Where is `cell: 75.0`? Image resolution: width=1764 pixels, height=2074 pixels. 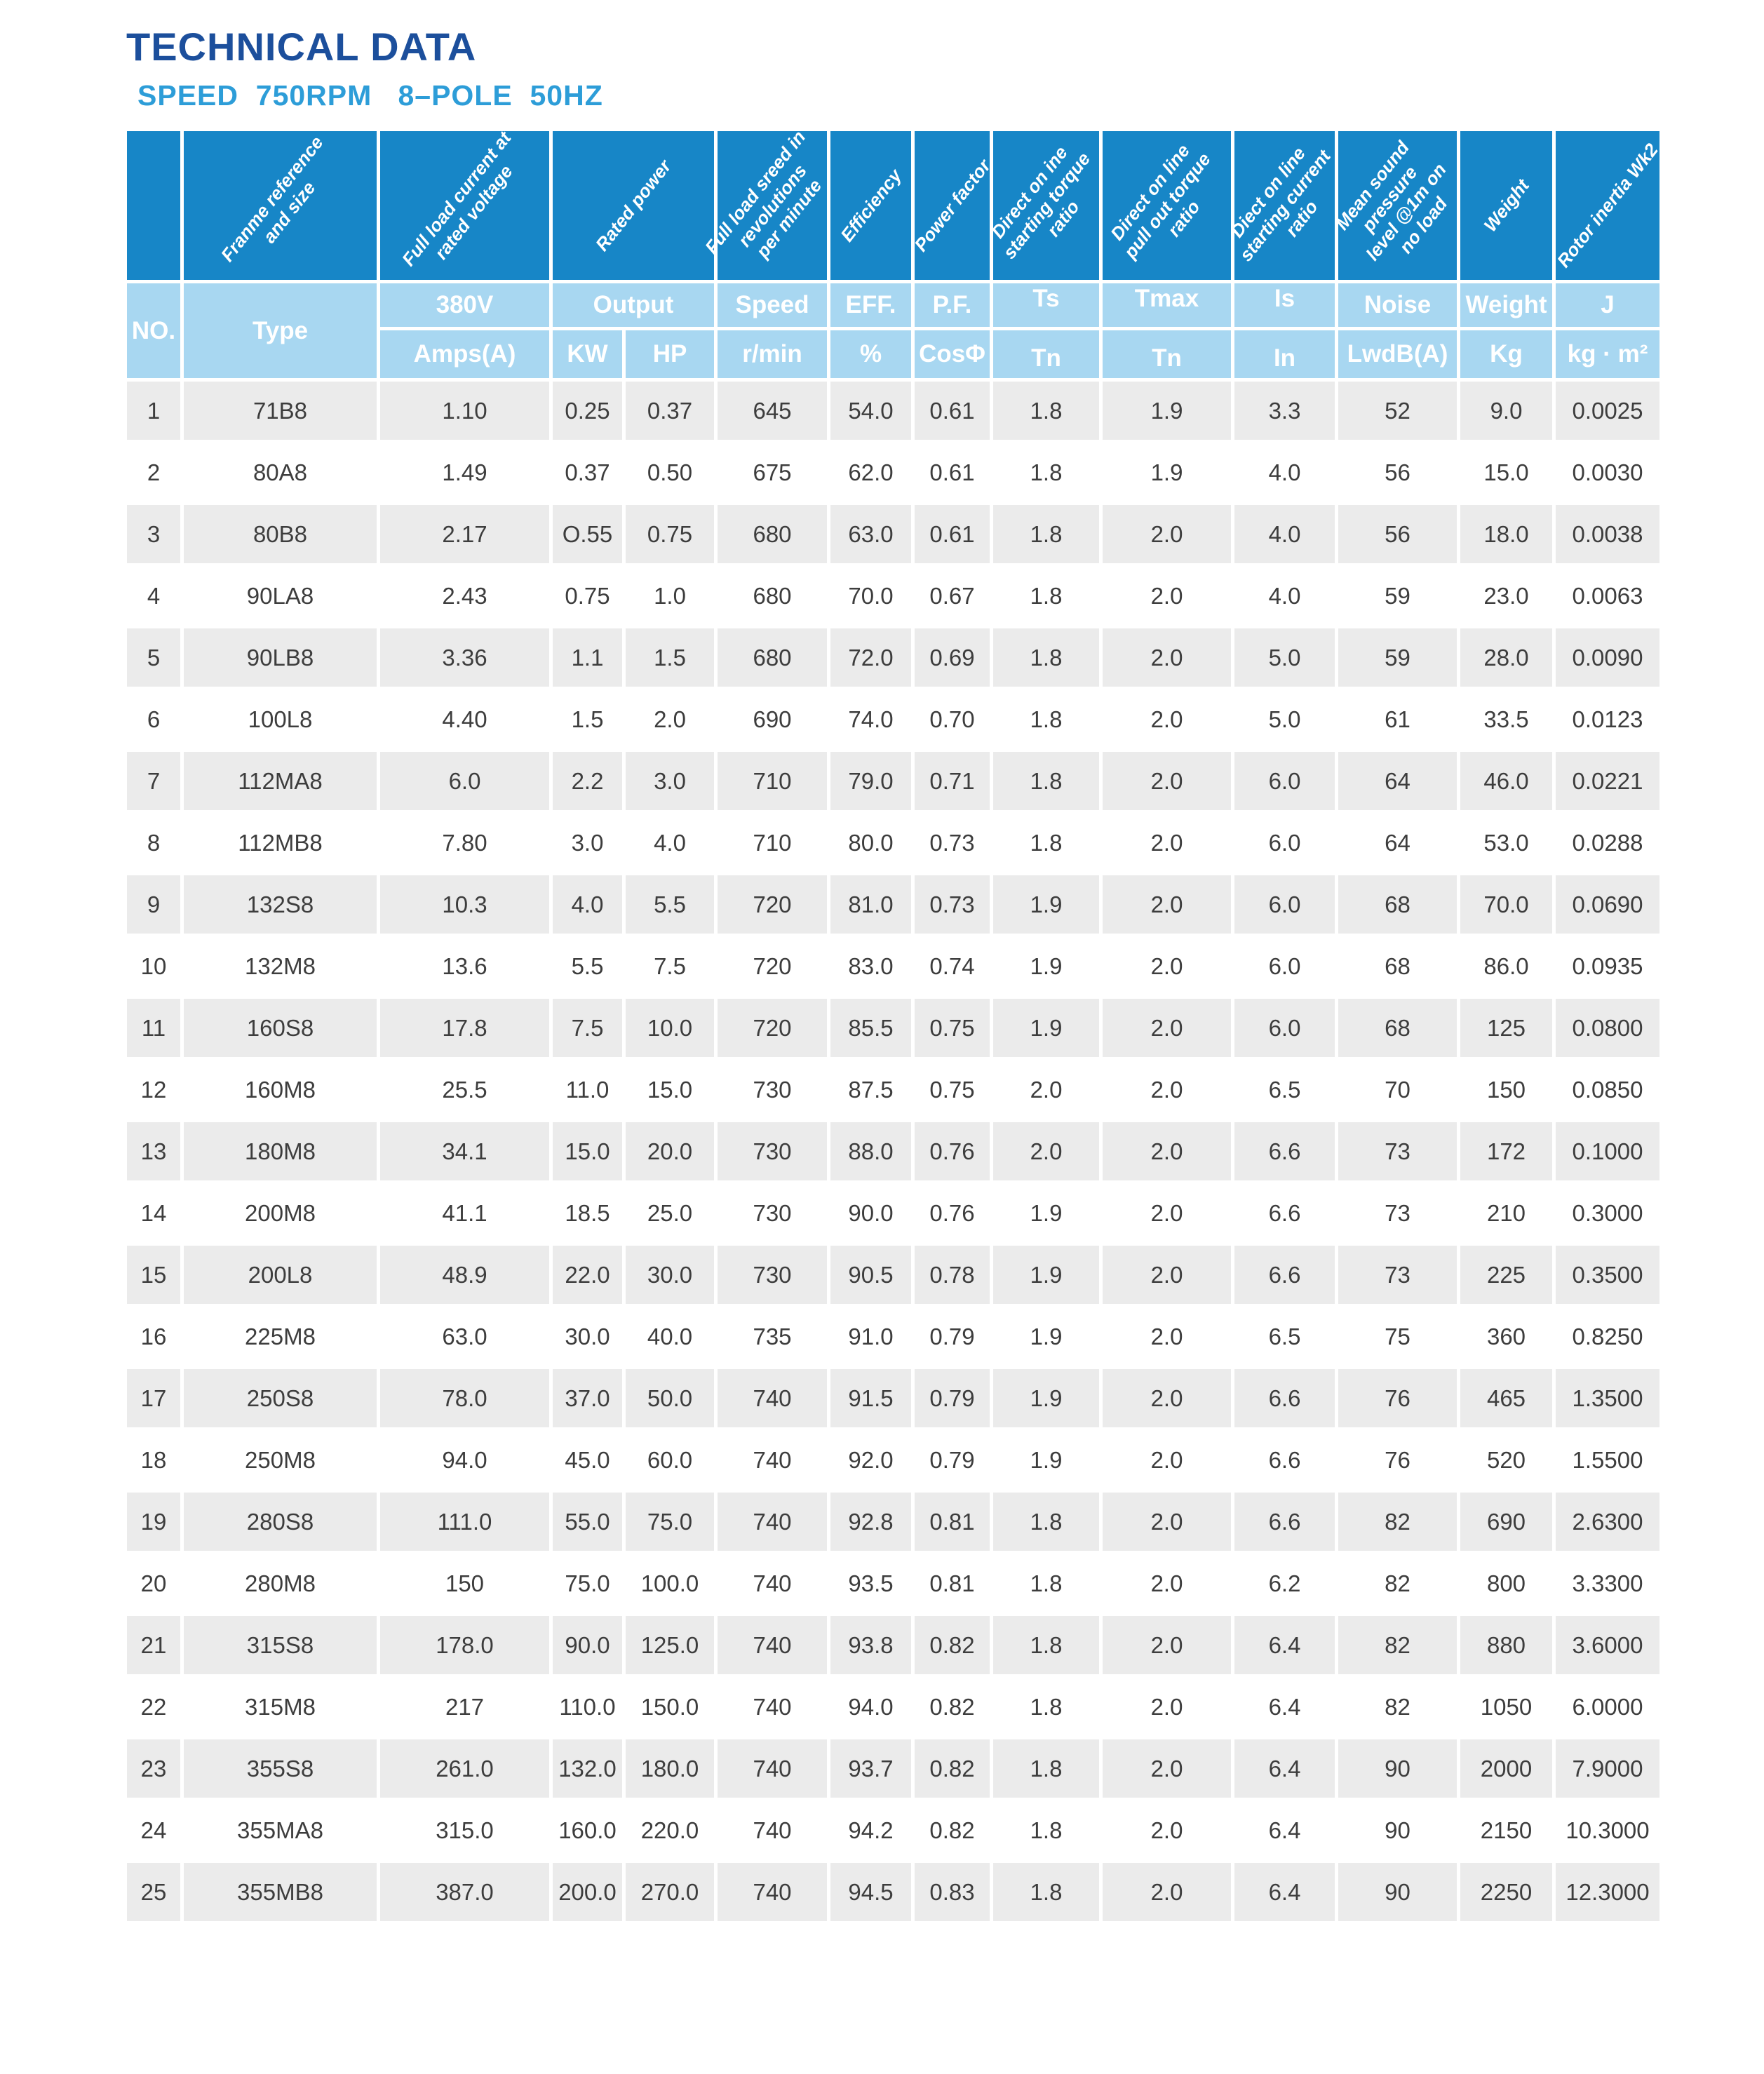
cell: 75.0 is located at coordinates (587, 1583).